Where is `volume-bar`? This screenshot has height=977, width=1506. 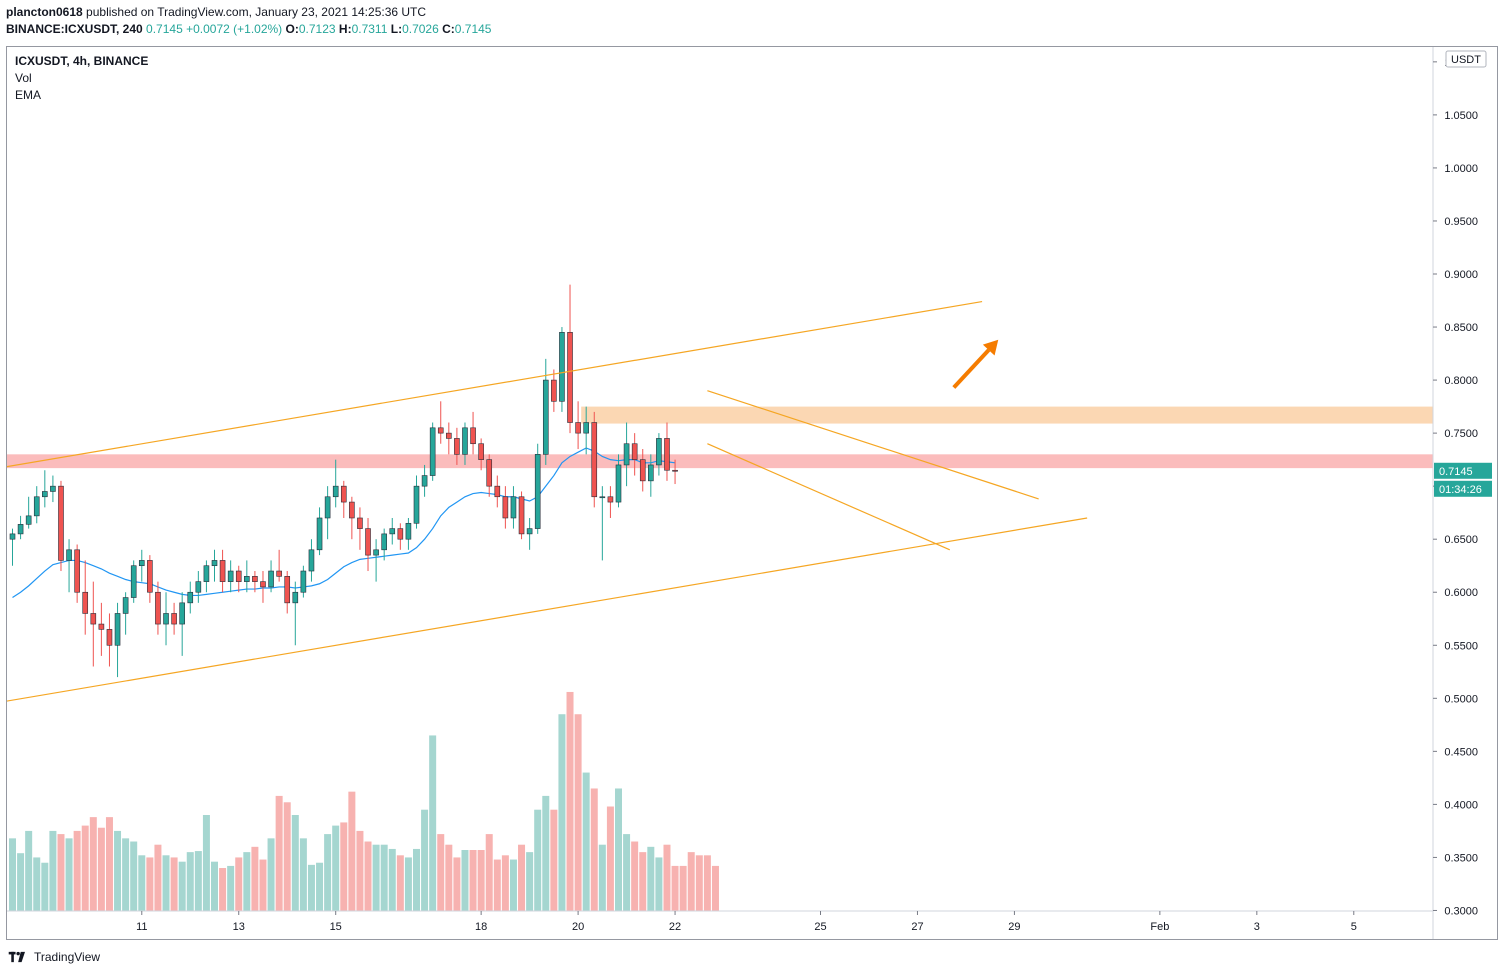
volume-bar is located at coordinates (570, 801).